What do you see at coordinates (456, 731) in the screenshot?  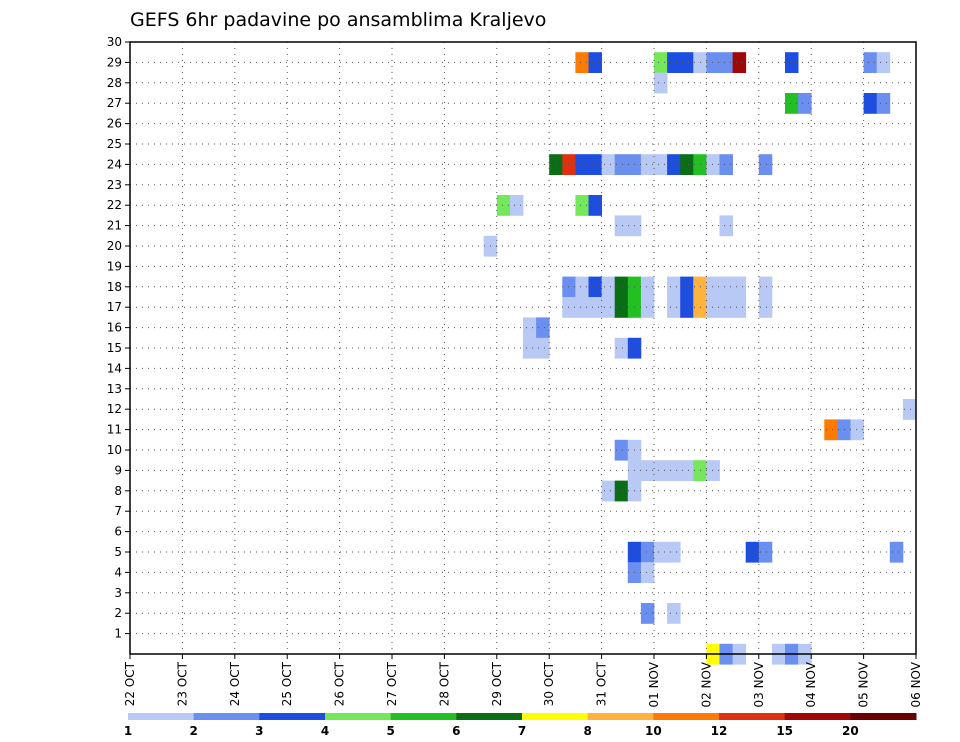 I see `colorbar-label: 6` at bounding box center [456, 731].